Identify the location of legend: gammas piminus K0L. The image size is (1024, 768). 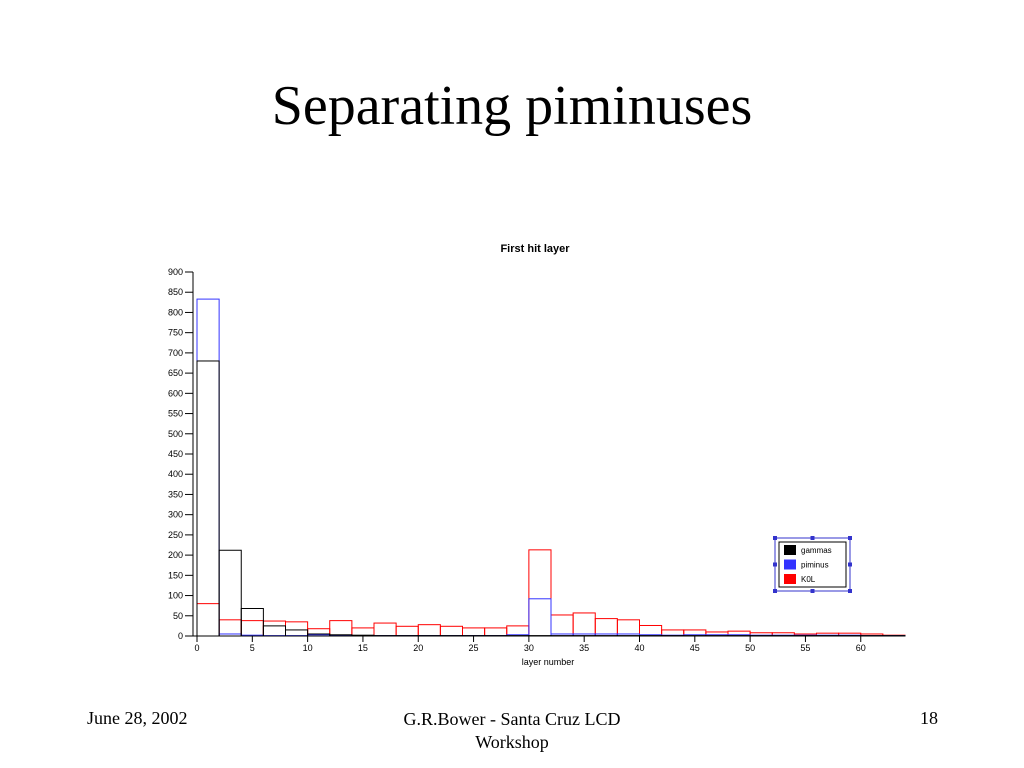
(812, 564).